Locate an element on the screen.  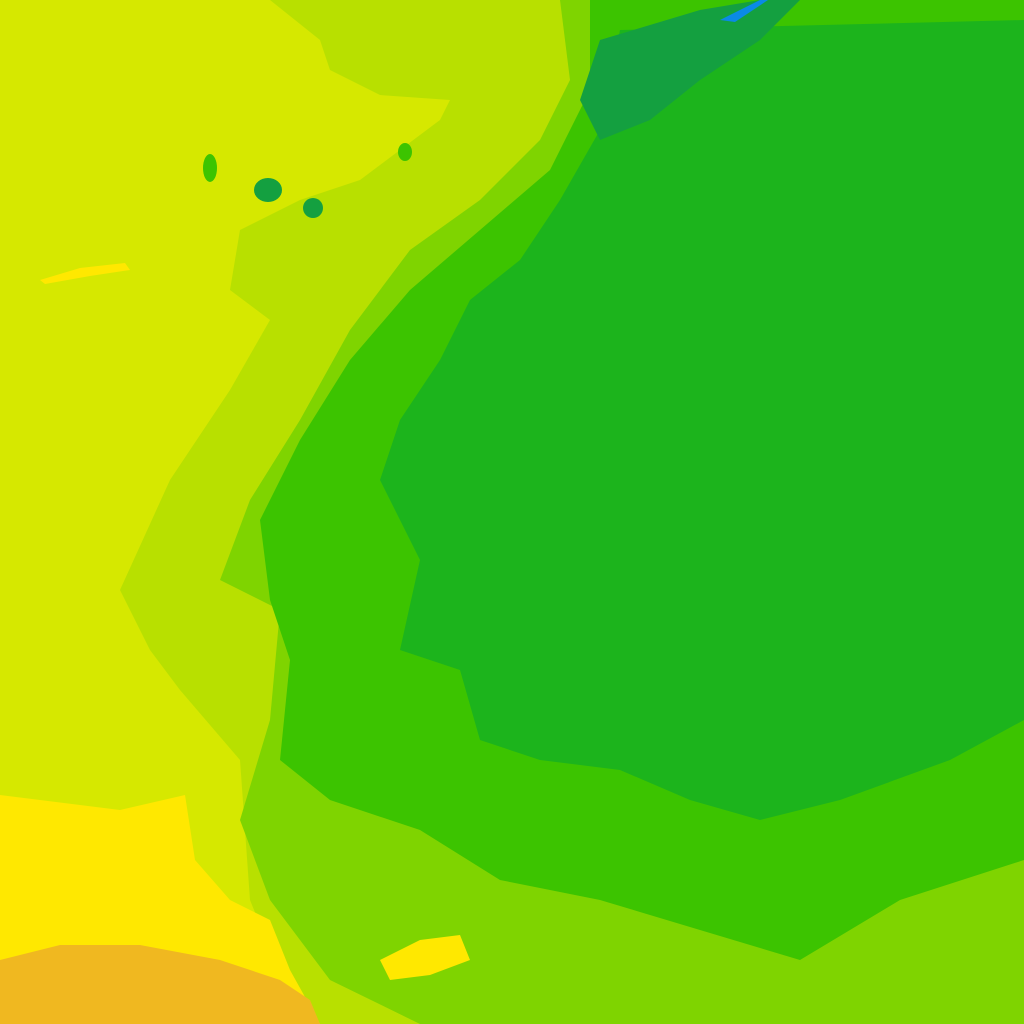
region-yellow-patch-south is located at coordinates (425, 957).